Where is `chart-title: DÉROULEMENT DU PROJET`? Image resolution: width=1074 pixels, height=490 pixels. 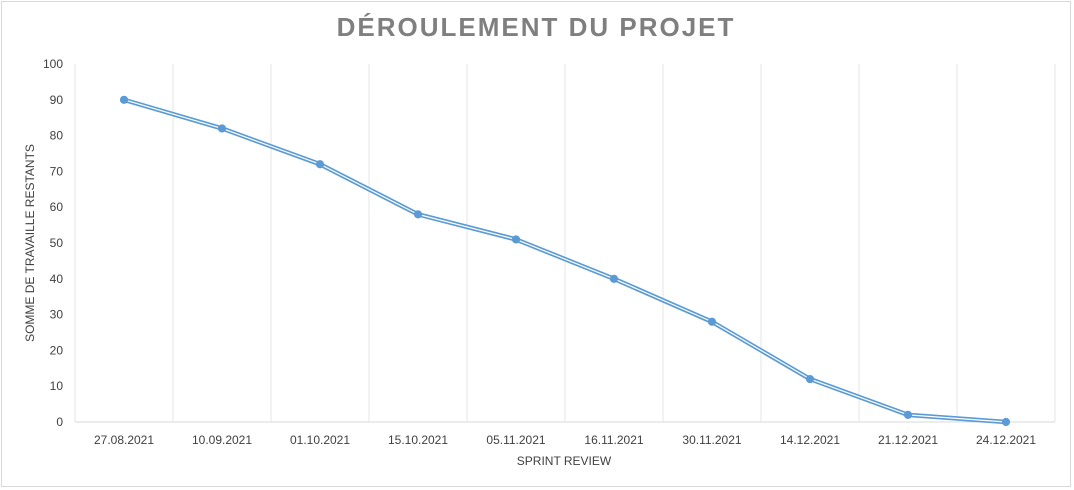
chart-title: DÉROULEMENT DU PROJET is located at coordinates (536, 27).